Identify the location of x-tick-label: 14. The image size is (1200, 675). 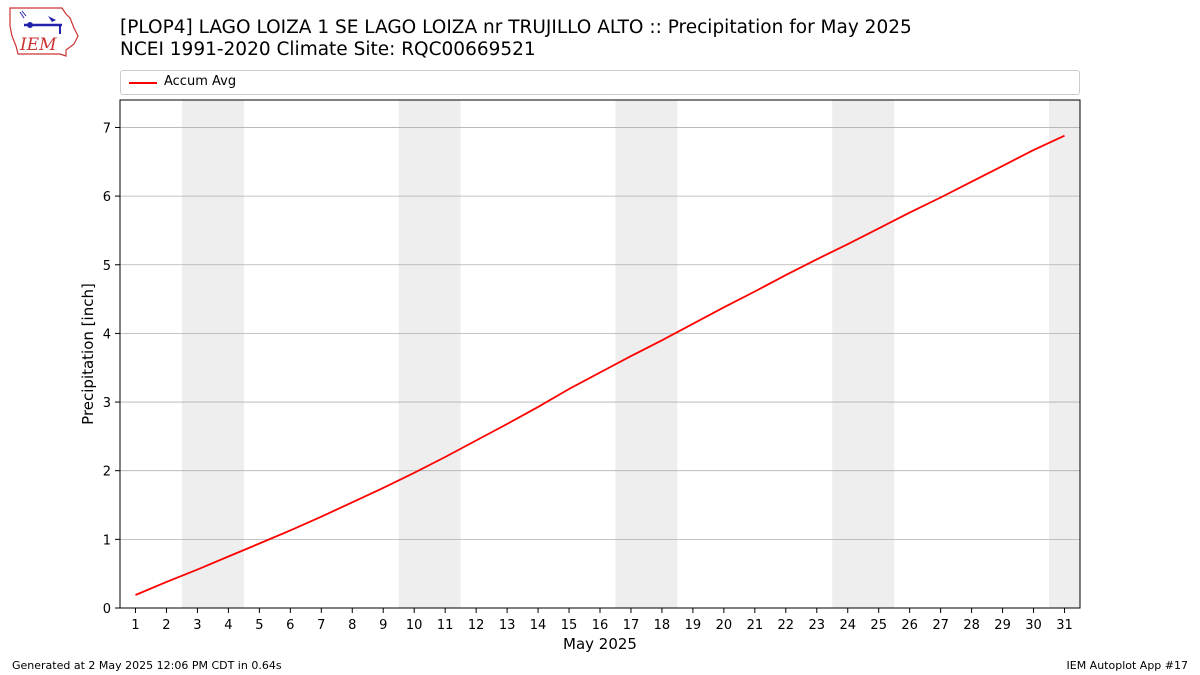
(538, 625).